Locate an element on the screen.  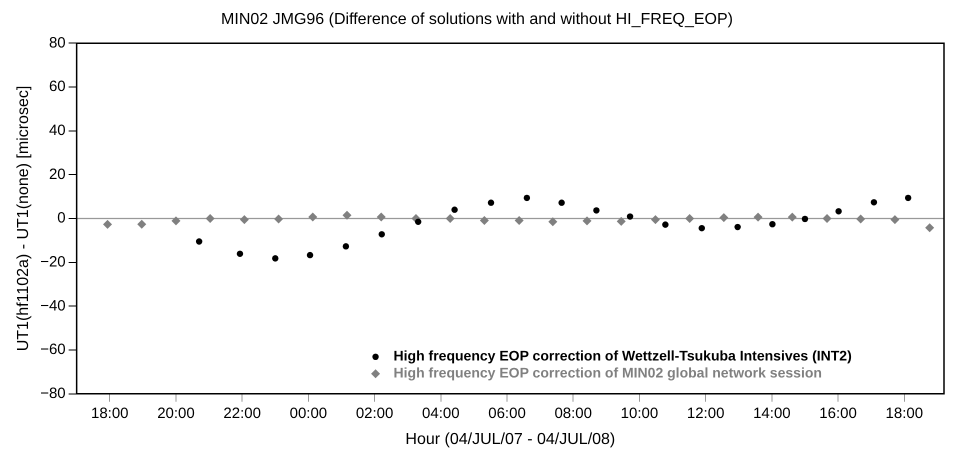
x-tick-label: 06:00 is located at coordinates (507, 413).